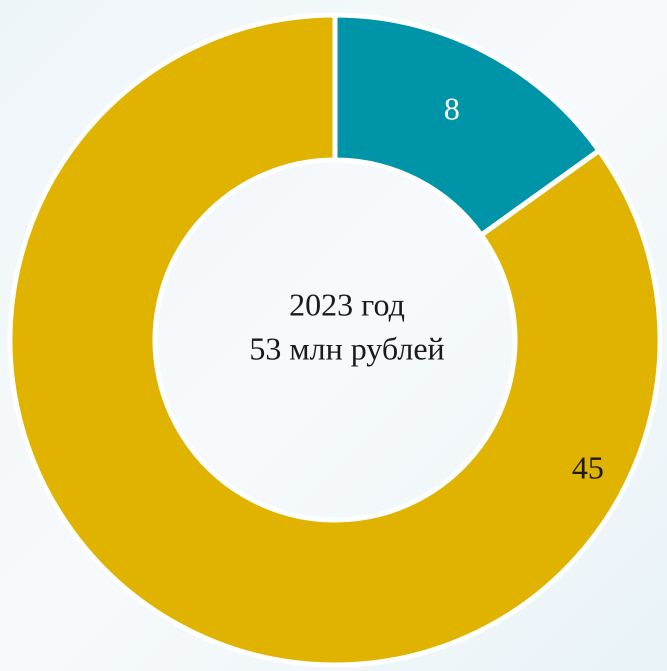 Image resolution: width=667 pixels, height=671 pixels. What do you see at coordinates (346, 348) in the screenshot?
I see `center-text: 53 млн рублей` at bounding box center [346, 348].